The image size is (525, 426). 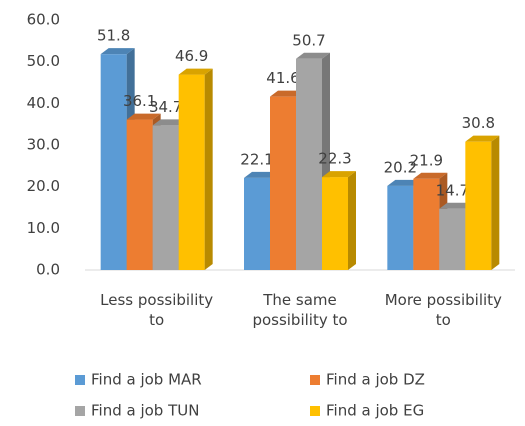 I want to click on x-tick-label: Less possibility to, so click(x=157, y=310).